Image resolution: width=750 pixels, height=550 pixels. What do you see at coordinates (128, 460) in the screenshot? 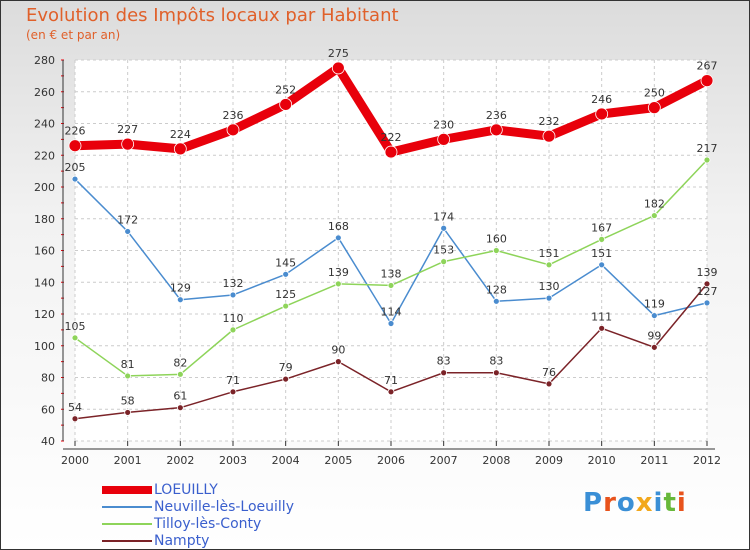
I see `x-tick-label: 2001` at bounding box center [128, 460].